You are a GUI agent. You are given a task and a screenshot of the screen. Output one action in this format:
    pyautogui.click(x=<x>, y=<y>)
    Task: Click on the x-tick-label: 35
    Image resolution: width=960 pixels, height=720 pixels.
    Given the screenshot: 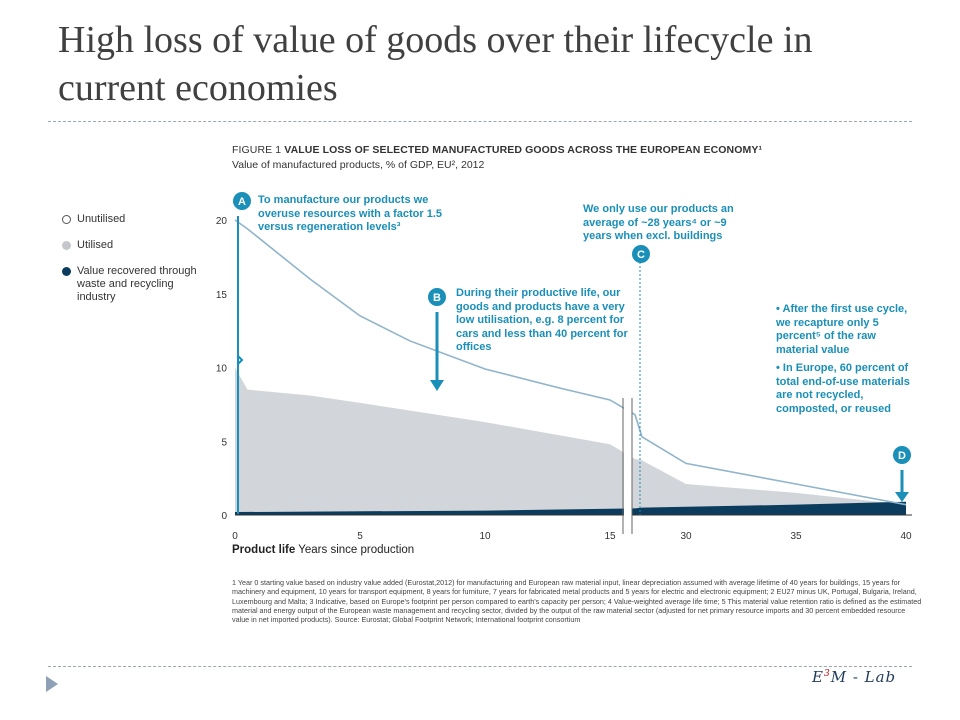 What is the action you would take?
    pyautogui.click(x=796, y=536)
    